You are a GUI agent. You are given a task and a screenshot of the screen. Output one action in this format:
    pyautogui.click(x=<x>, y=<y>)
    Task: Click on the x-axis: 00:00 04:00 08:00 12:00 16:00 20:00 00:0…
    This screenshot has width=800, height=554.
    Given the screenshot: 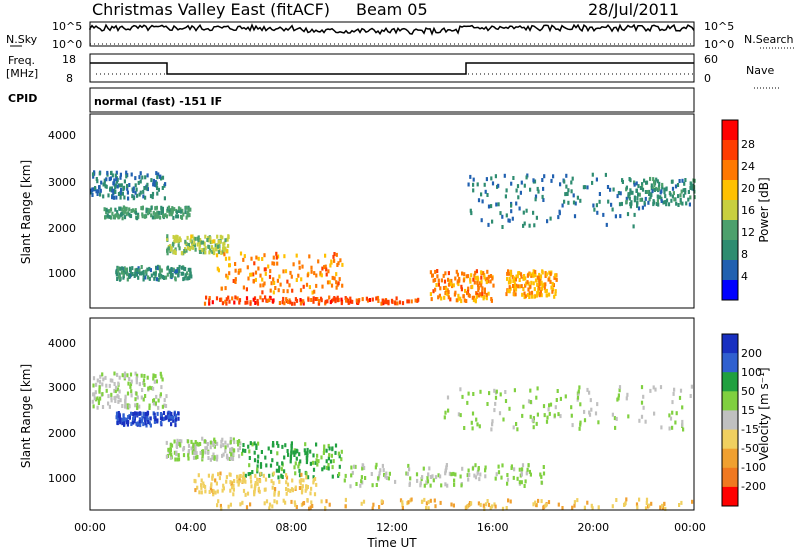 What is the action you would take?
    pyautogui.click(x=390, y=527)
    